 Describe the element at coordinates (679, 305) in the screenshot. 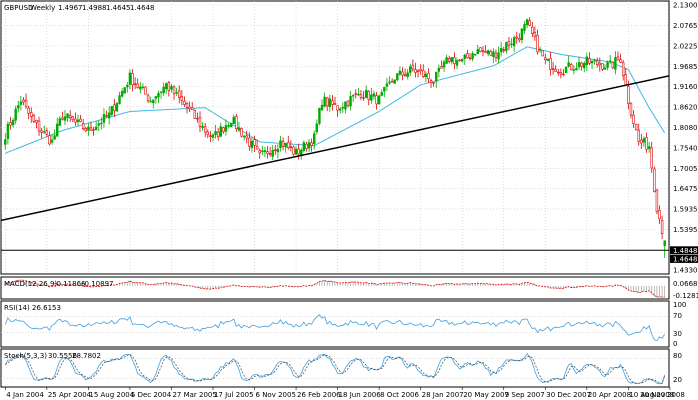

I see `rsi-axis-100: 100` at that location.